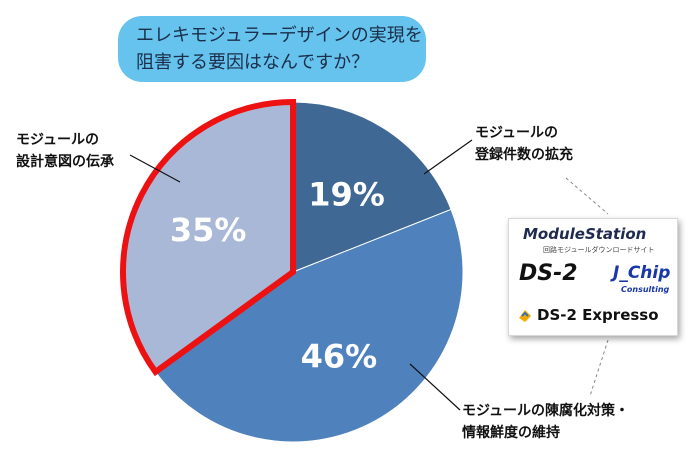 The height and width of the screenshot is (465, 700). What do you see at coordinates (642, 273) in the screenshot?
I see `jchip-logo: J_Chip` at bounding box center [642, 273].